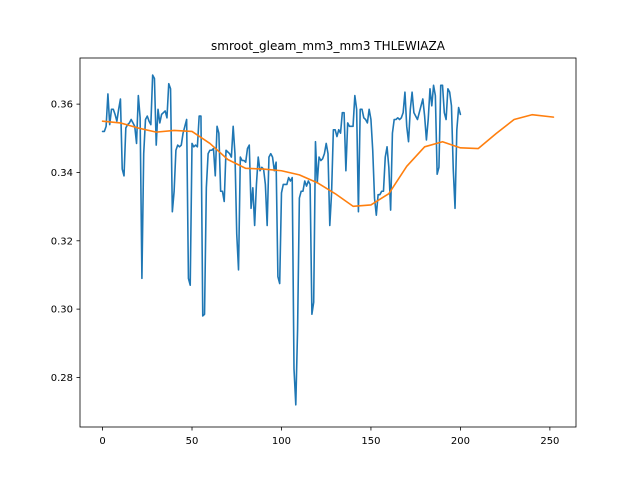 This screenshot has height=480, width=640. What do you see at coordinates (62, 241) in the screenshot?
I see `y-tick-label: 0.32` at bounding box center [62, 241].